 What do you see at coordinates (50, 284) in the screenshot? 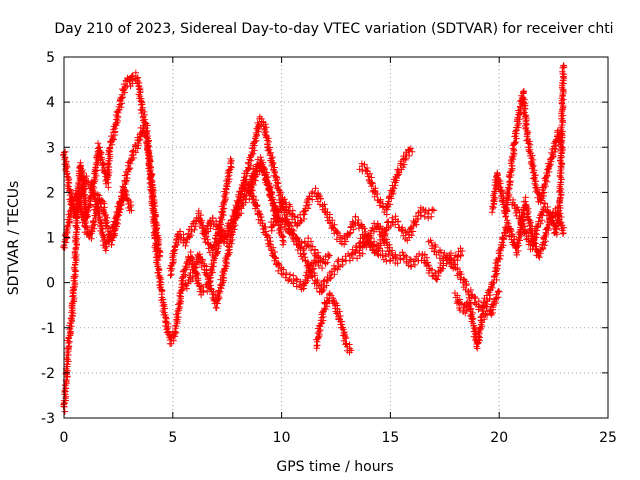
I see `y-tick-label: 0` at bounding box center [50, 284].